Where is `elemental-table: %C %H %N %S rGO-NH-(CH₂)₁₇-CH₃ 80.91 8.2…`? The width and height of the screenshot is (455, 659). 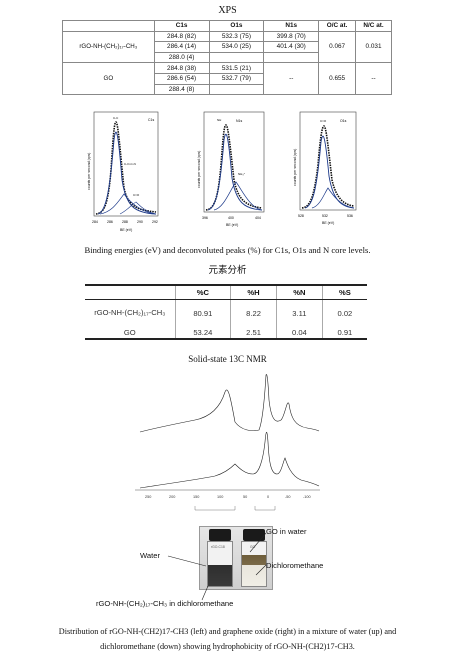
elemental-table: %C %H %N %S rGO-NH-(CH₂)₁₇-CH₃ 80.91 8.2… is located at coordinates (226, 312).